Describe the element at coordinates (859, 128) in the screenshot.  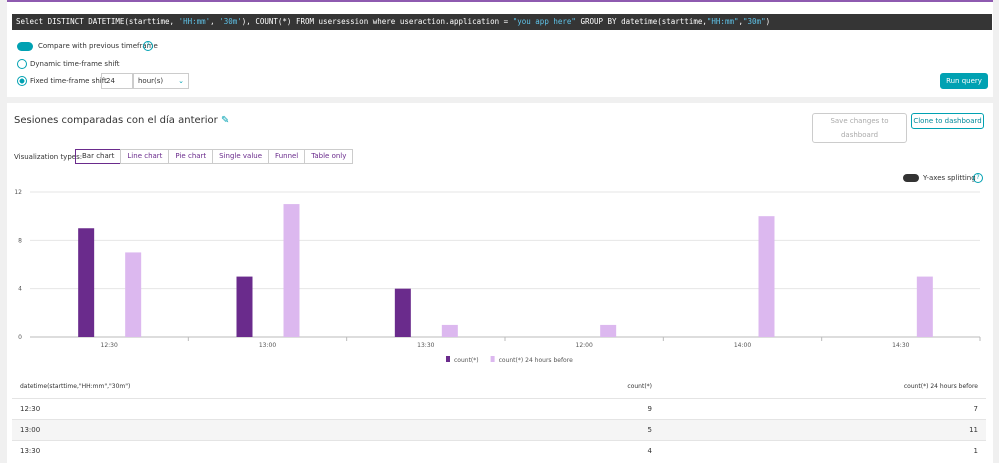
I see `save-button: Save changes to dashboard` at that location.